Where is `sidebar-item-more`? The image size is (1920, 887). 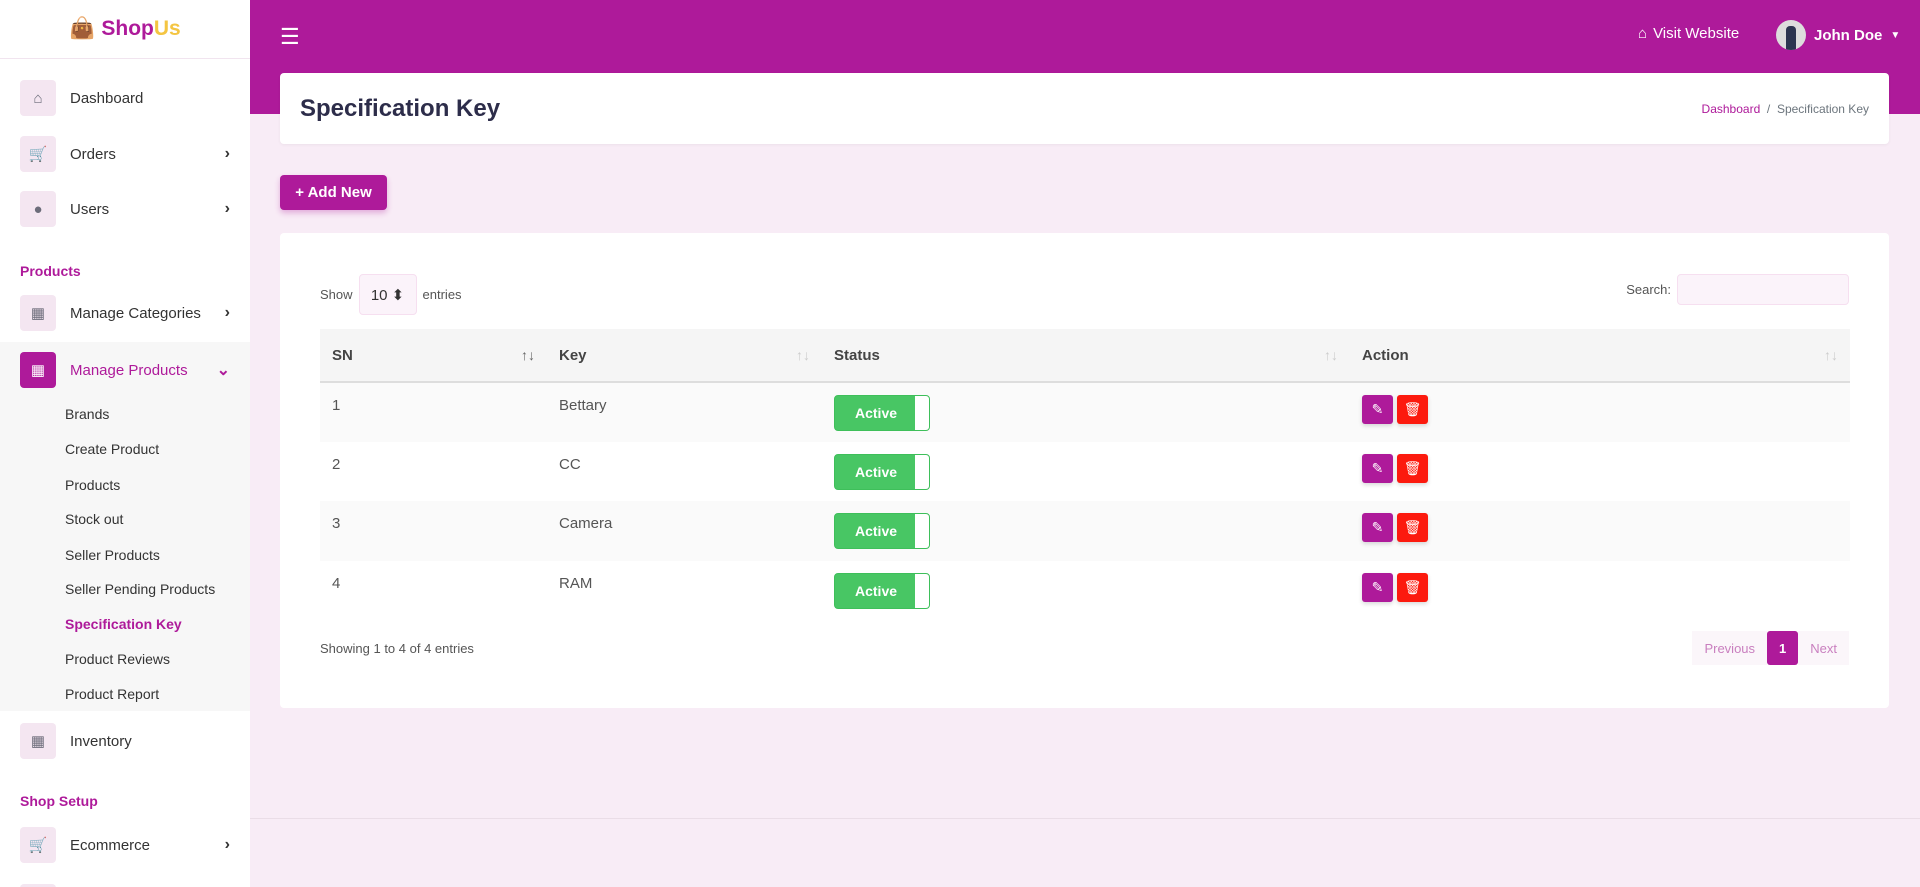 sidebar-item-more is located at coordinates (125, 881).